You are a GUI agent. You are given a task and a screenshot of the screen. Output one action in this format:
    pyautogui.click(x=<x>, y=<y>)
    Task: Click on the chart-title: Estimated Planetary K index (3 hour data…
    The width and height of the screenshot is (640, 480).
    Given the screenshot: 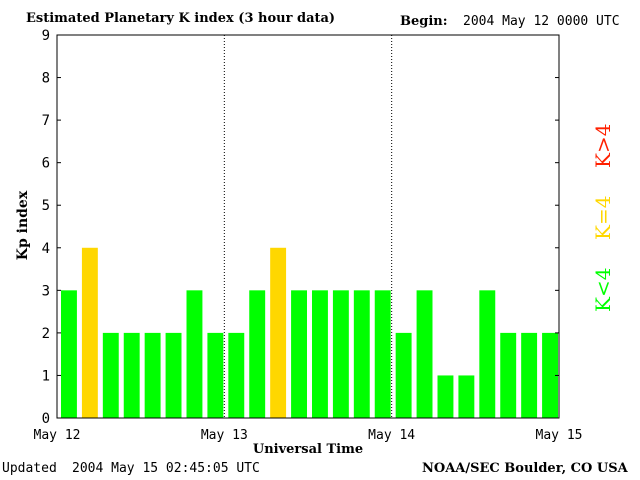 What is the action you would take?
    pyautogui.click(x=181, y=18)
    